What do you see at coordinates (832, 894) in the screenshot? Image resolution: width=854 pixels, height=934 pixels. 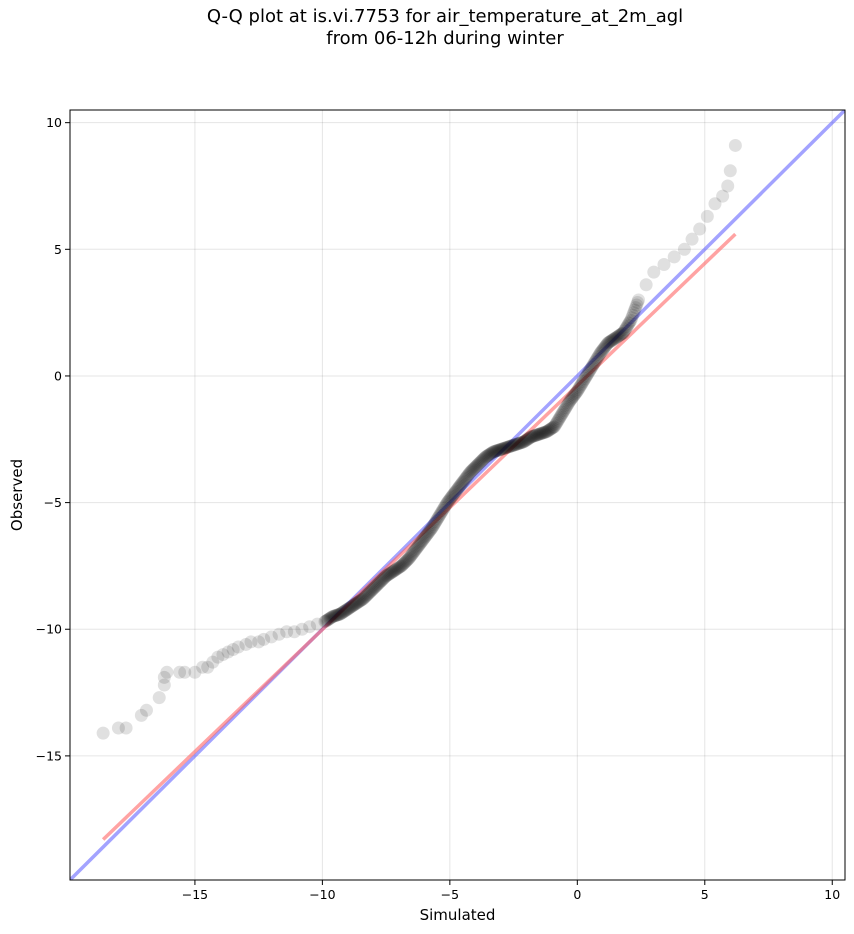 I see `x-tick-label: 10` at bounding box center [832, 894].